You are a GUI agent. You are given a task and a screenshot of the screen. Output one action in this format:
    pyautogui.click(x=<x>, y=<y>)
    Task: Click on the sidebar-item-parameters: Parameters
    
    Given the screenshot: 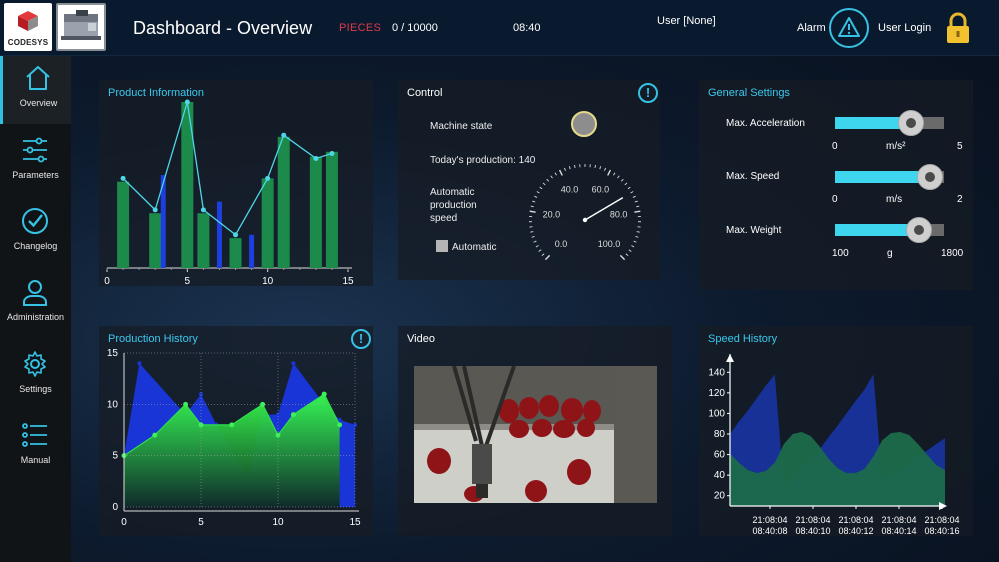 What is the action you would take?
    pyautogui.click(x=35, y=162)
    